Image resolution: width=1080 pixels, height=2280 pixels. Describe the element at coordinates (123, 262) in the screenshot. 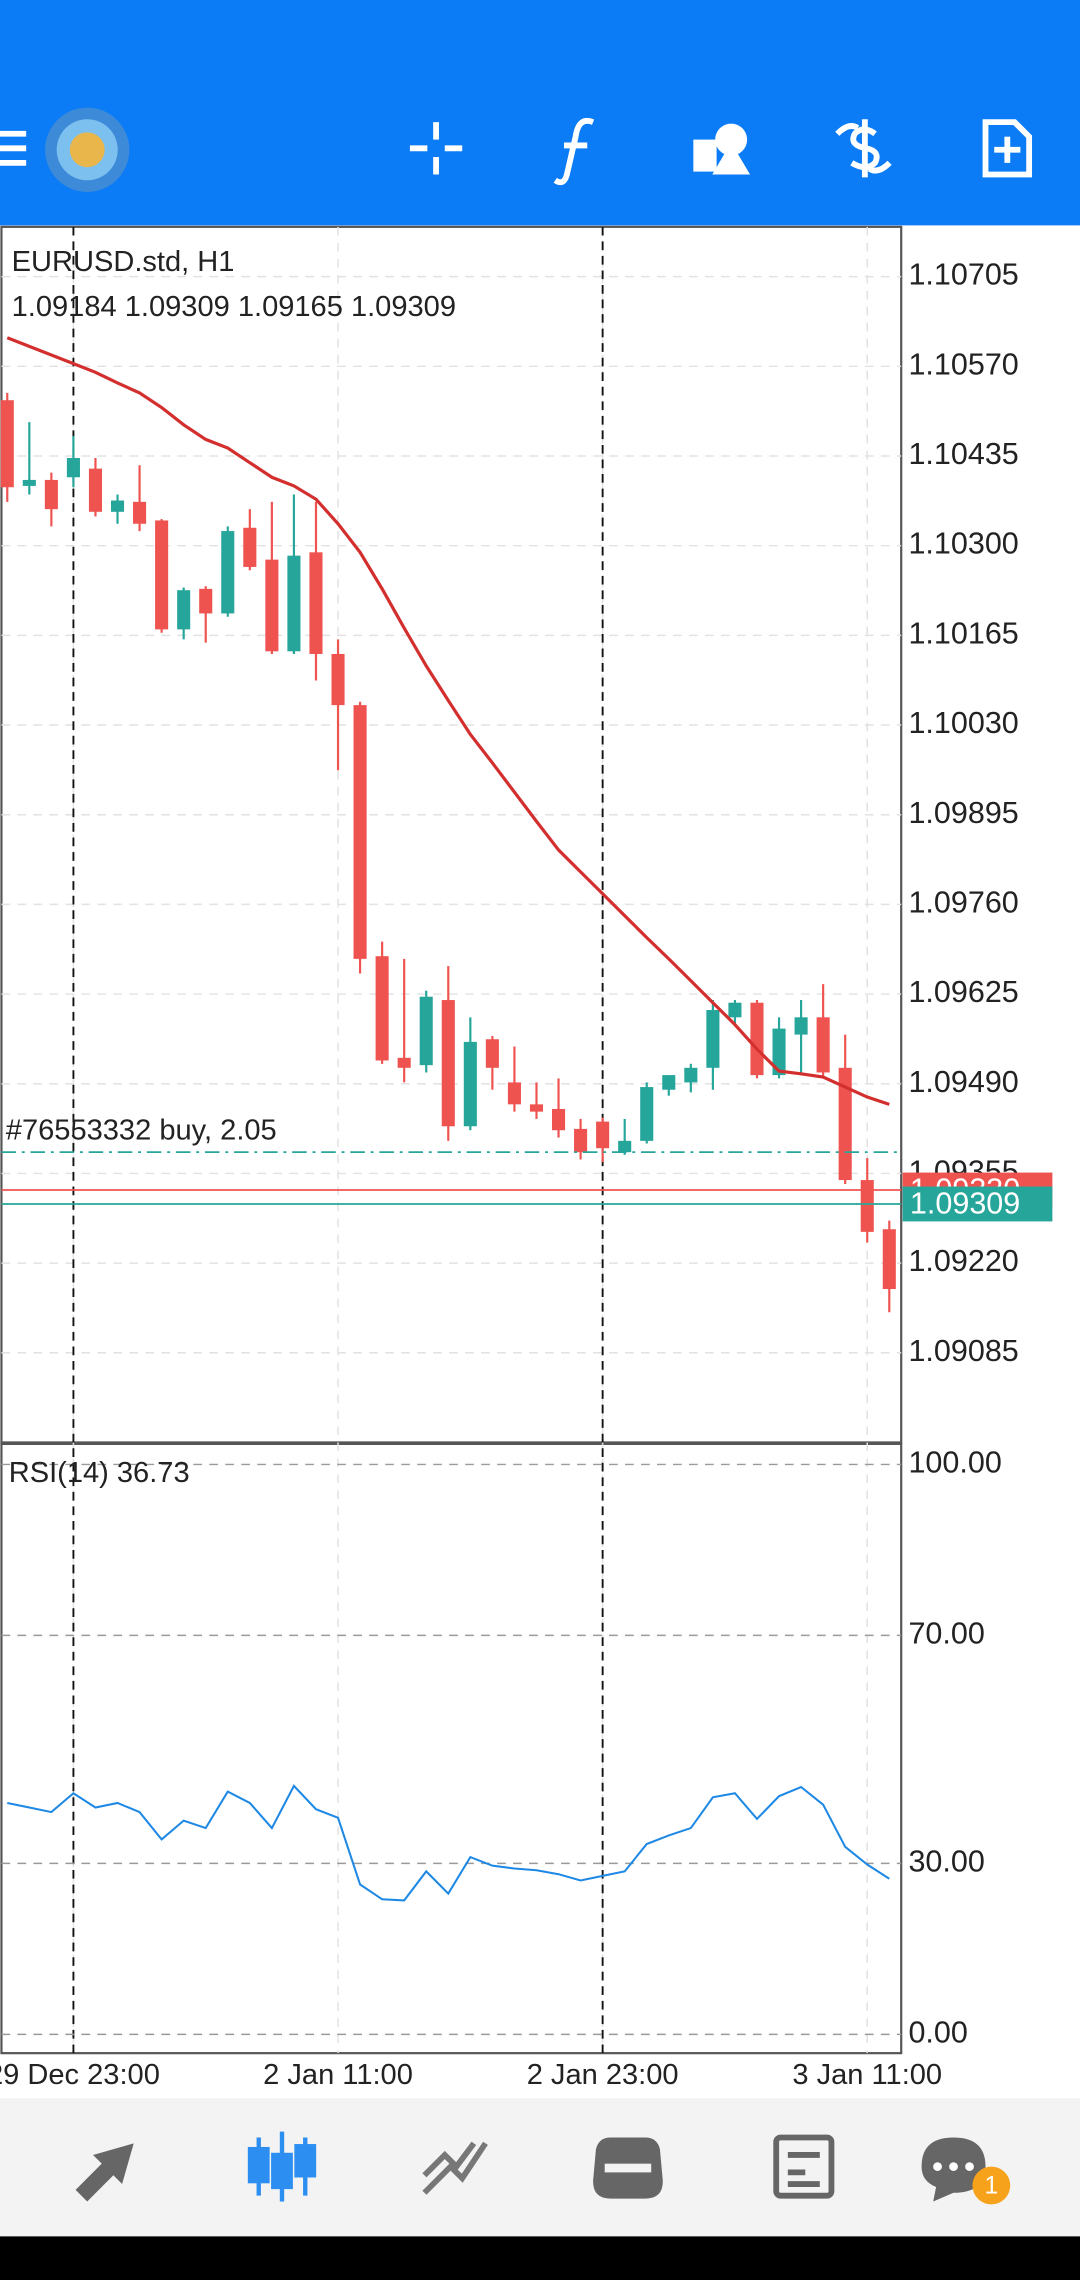

I see `chart-title: EURUSD.std, H1` at that location.